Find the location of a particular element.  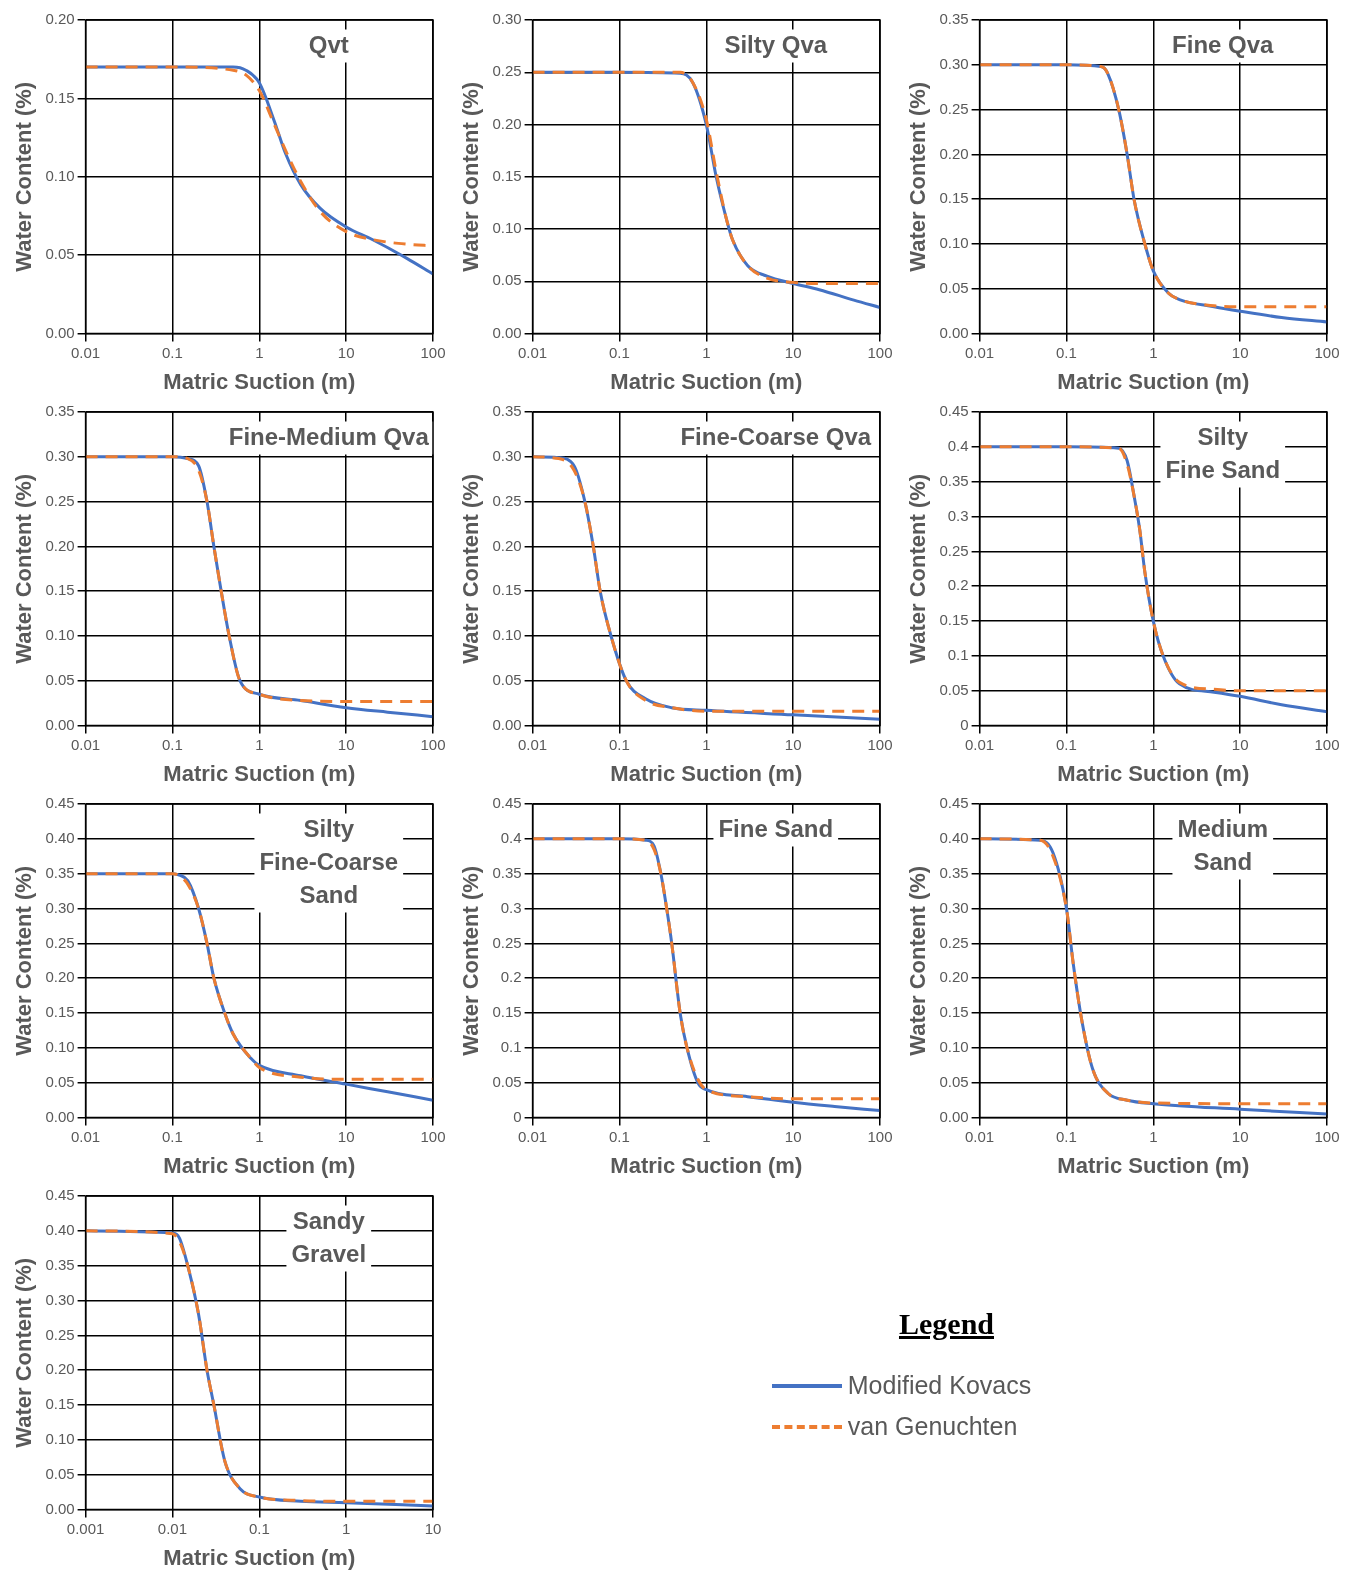

text: Sandy Gravel is located at coordinates (329, 1236).